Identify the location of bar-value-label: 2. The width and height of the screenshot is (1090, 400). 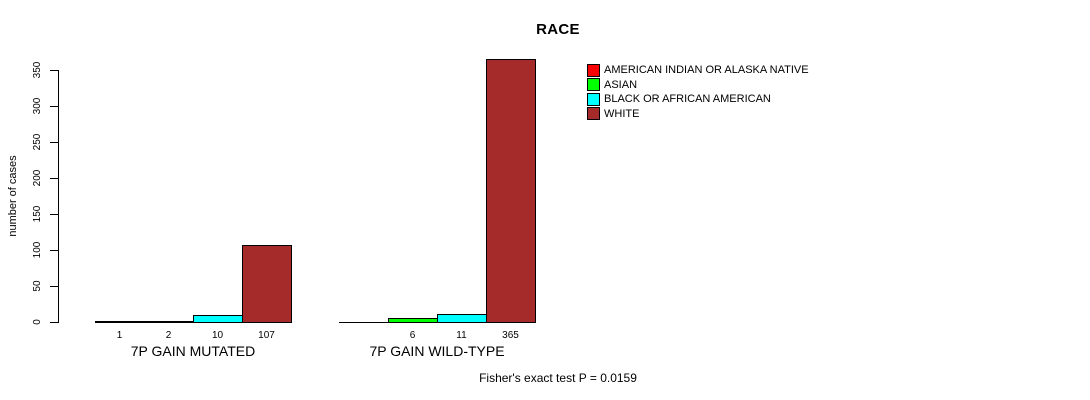
(168, 335).